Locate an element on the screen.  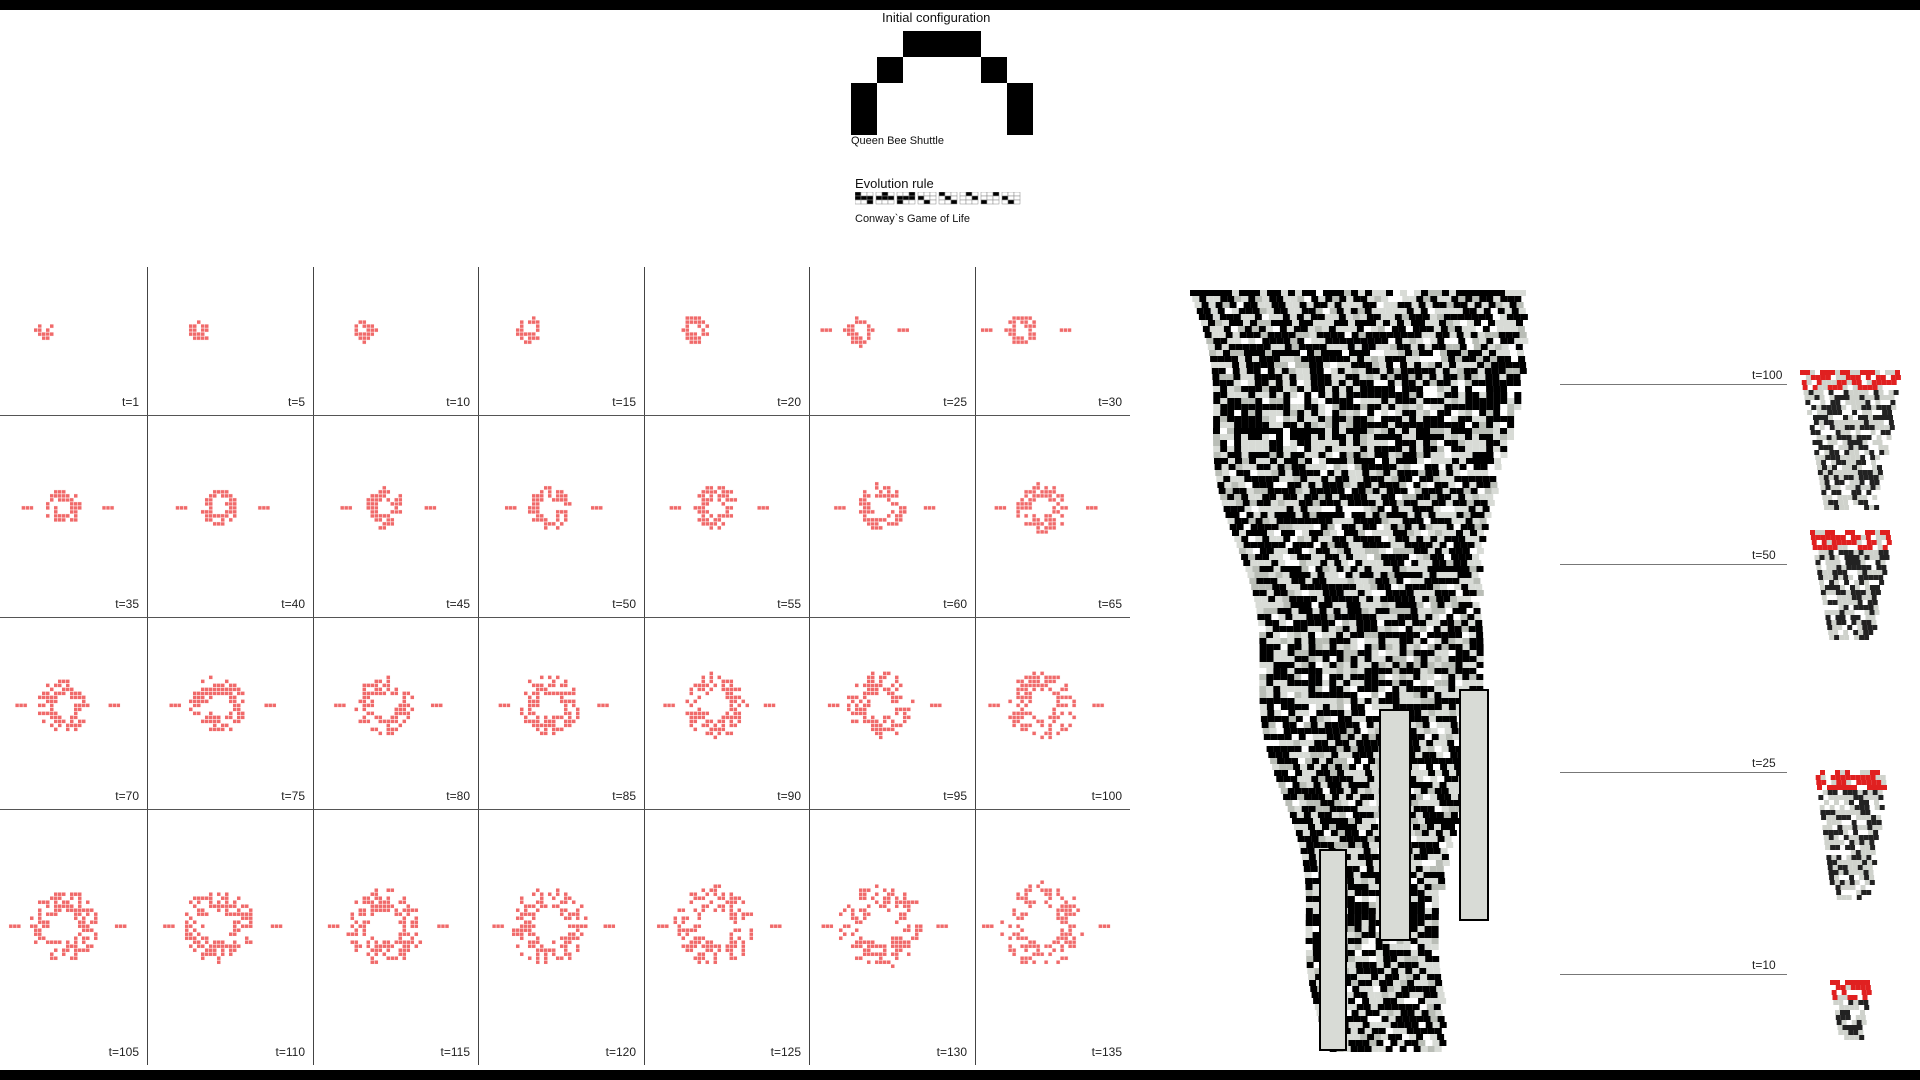
evolution-frame: t=35 is located at coordinates (73, 516).